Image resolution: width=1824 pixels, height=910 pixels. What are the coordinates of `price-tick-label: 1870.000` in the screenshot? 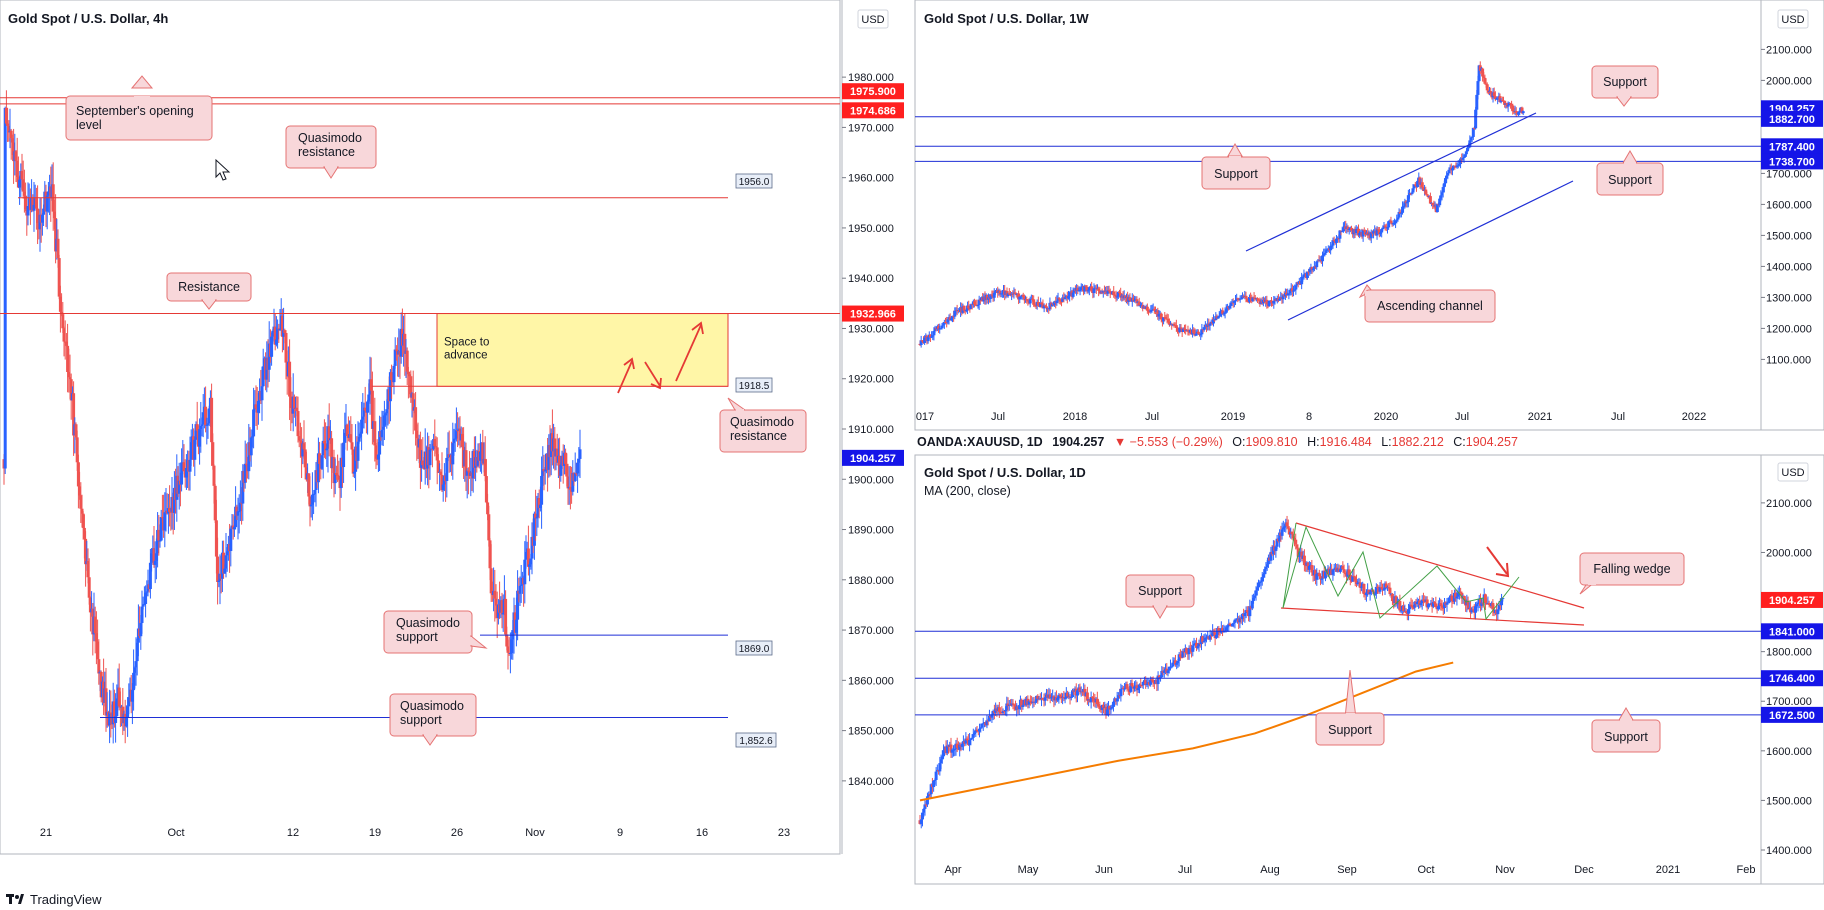 It's located at (871, 631).